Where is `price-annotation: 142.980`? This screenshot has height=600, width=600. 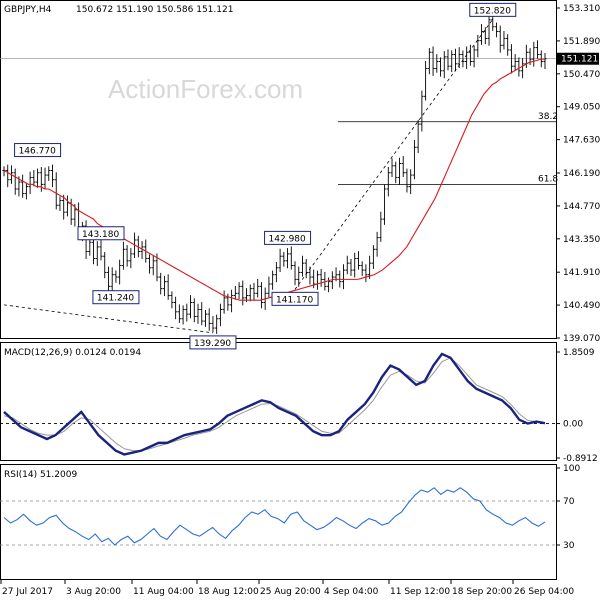
price-annotation: 142.980 is located at coordinates (288, 237).